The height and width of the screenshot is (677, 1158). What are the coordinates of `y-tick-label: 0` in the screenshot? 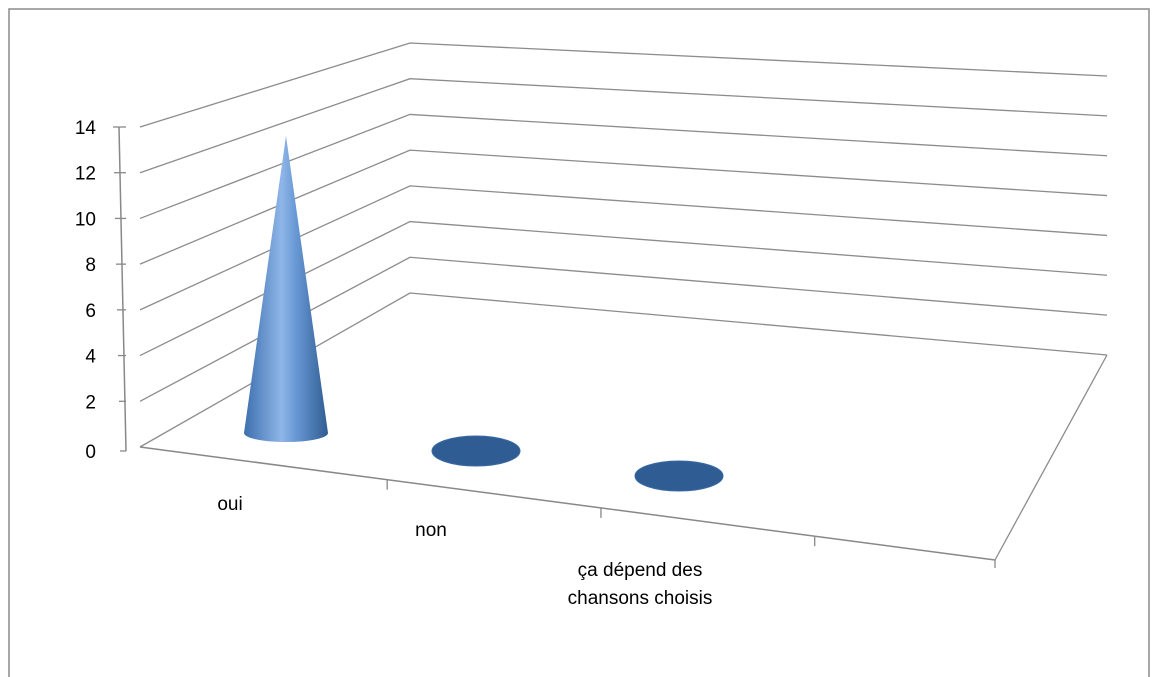 It's located at (90, 452).